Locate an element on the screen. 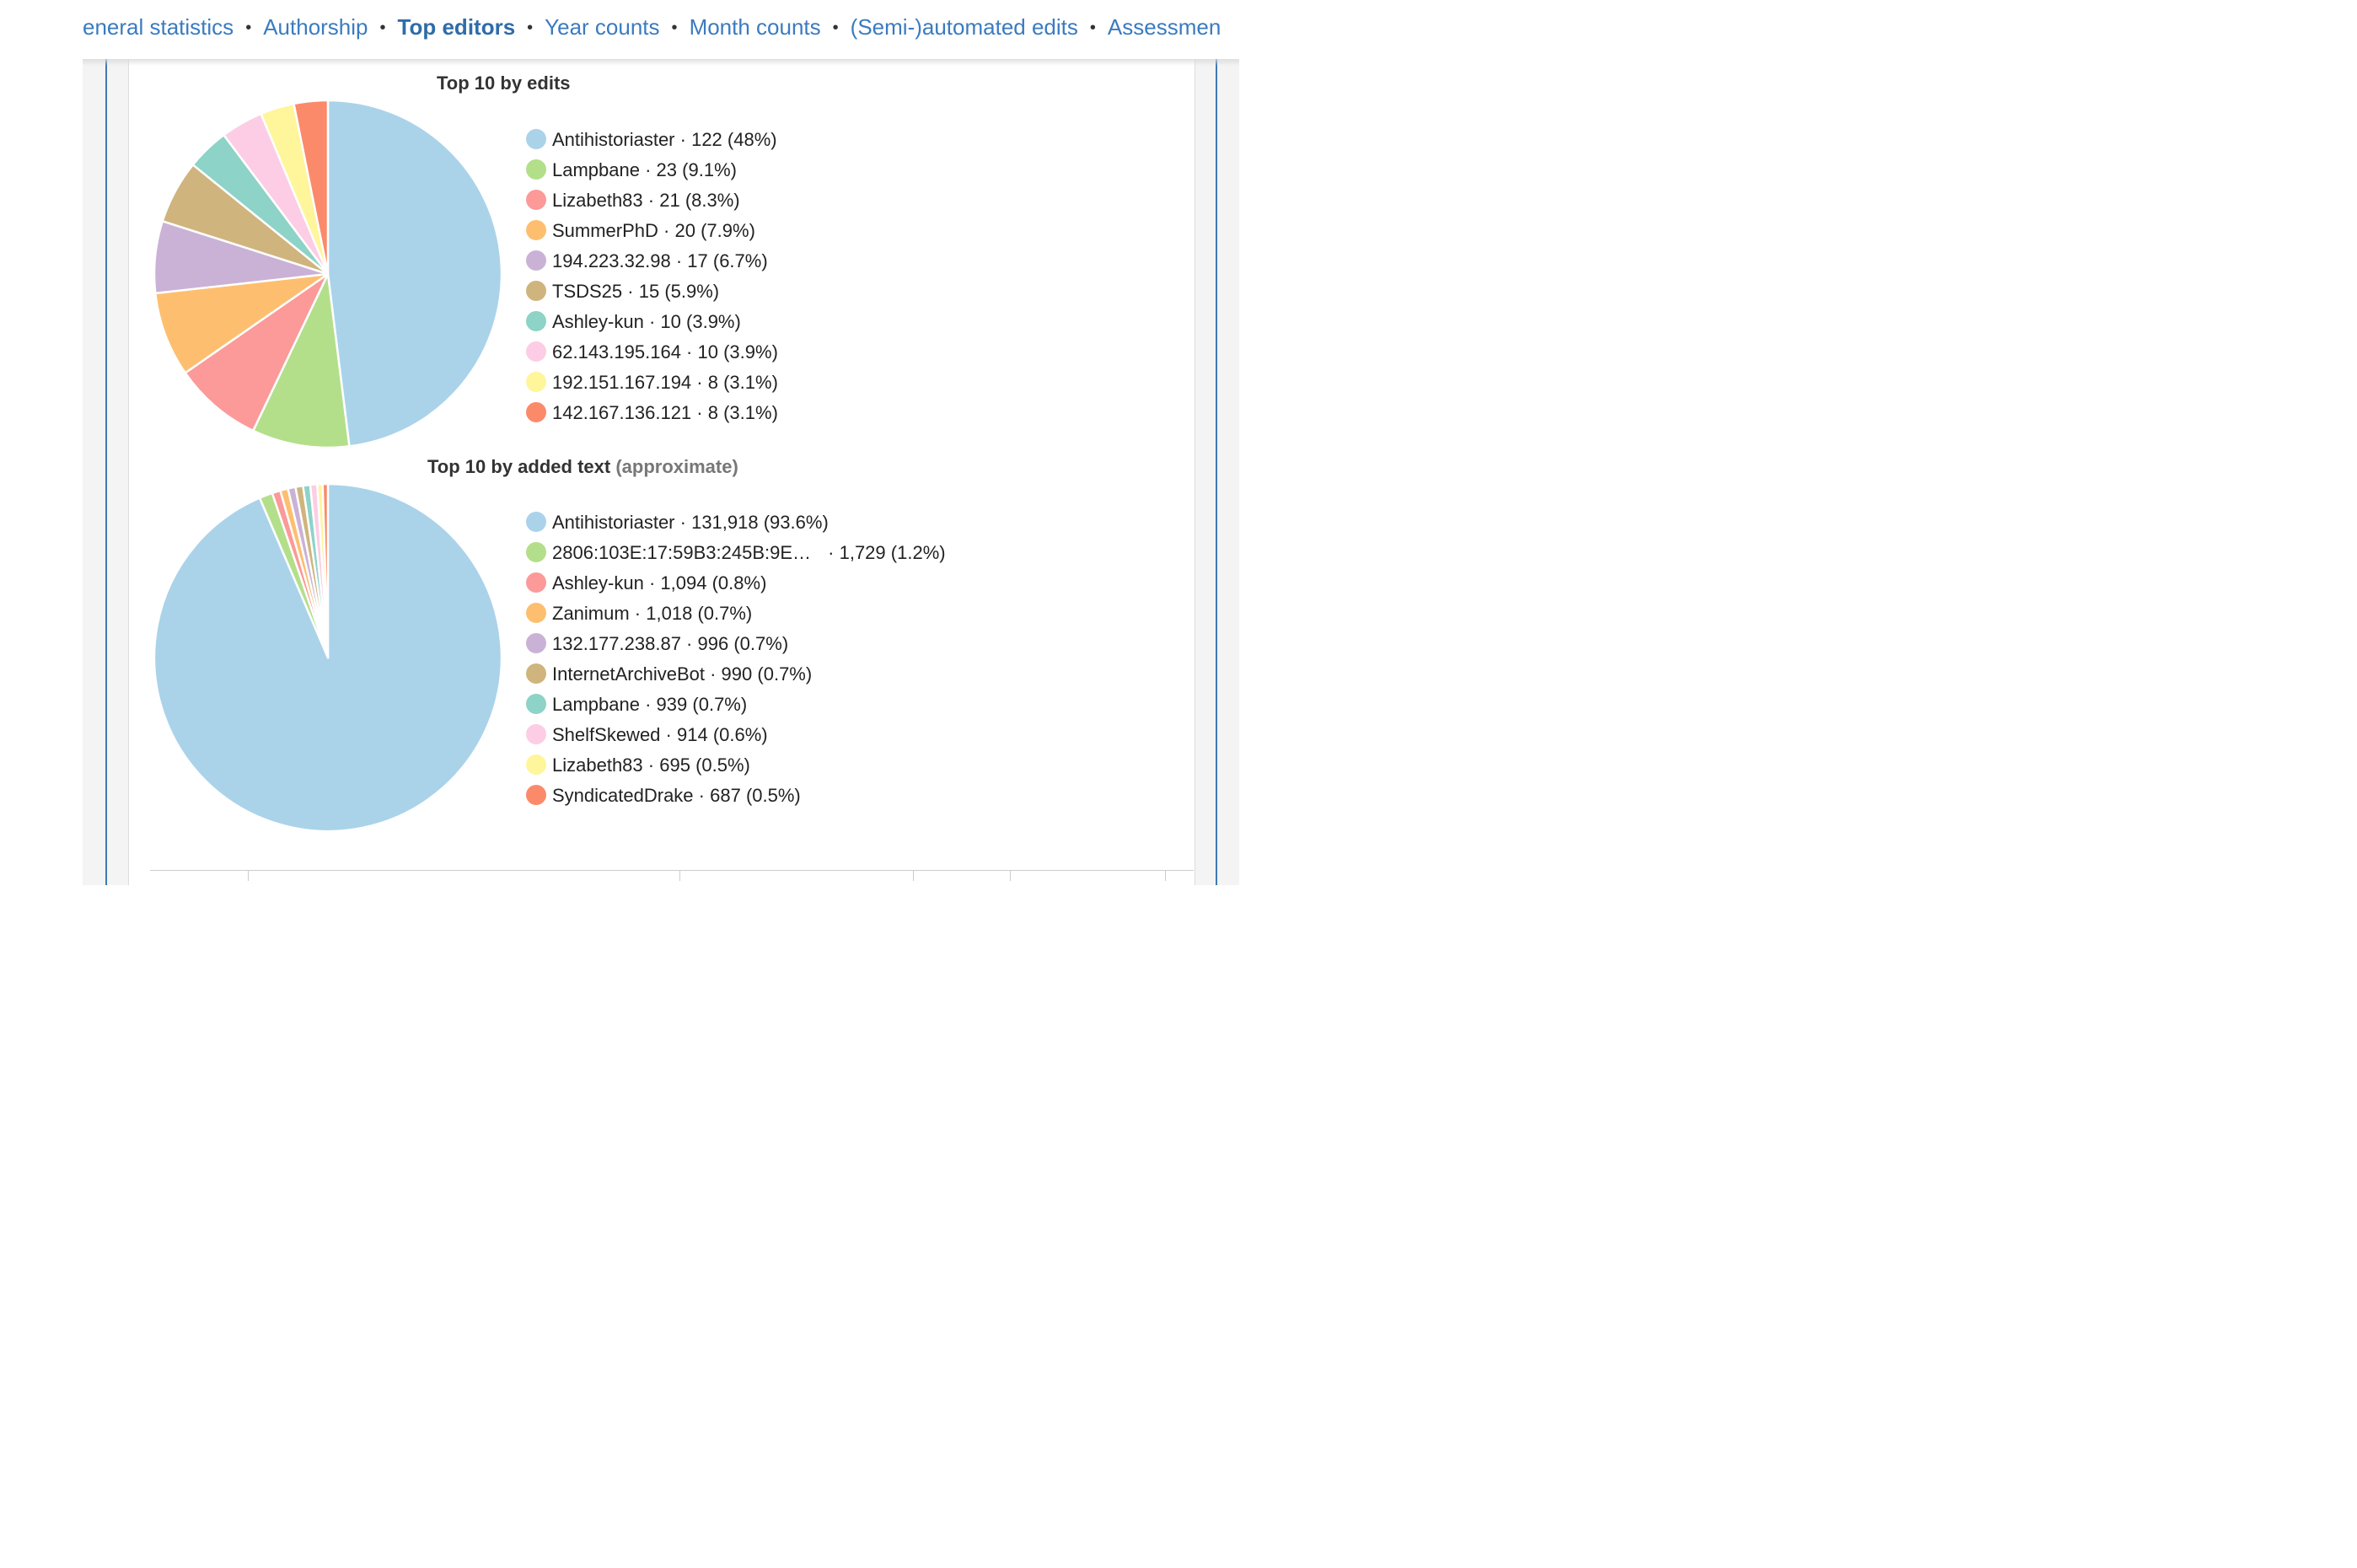  legend-label: SummerPhD is located at coordinates (605, 231).